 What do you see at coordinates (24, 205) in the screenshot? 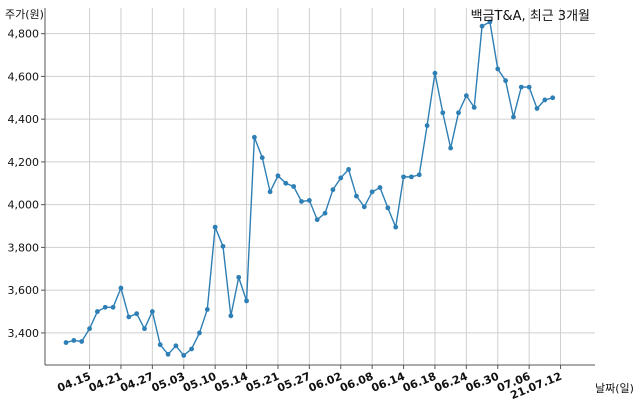
I see `y-tick-label: 4,000` at bounding box center [24, 205].